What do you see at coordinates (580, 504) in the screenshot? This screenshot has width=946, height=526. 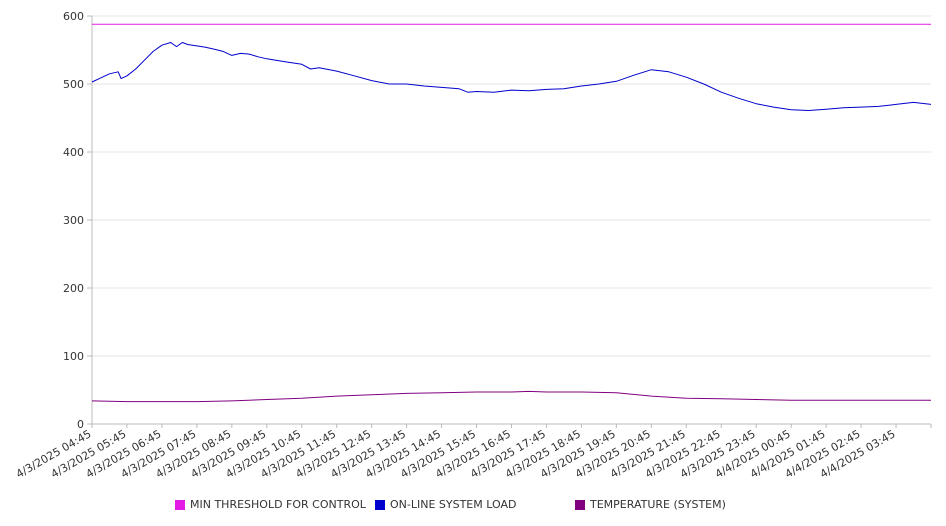 I see `legend-swatch-temperature` at bounding box center [580, 504].